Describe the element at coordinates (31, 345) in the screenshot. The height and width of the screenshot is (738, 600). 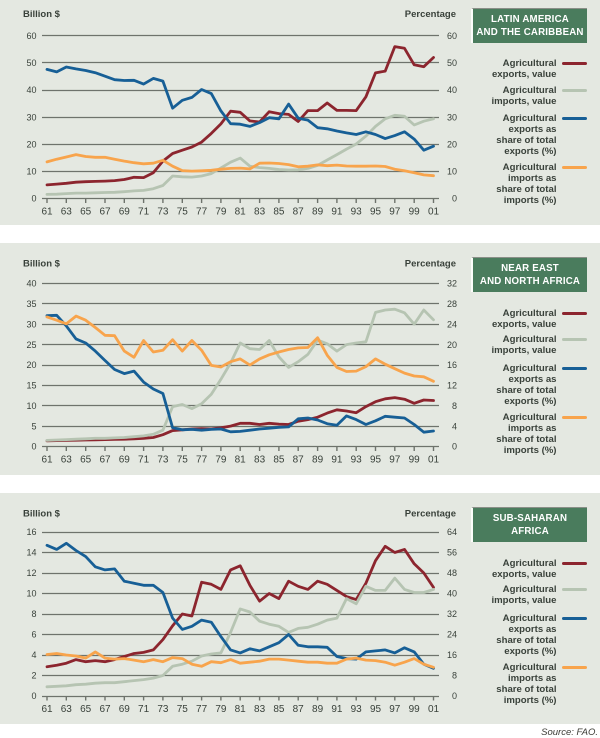
I see `svg-text: 25` at that location.